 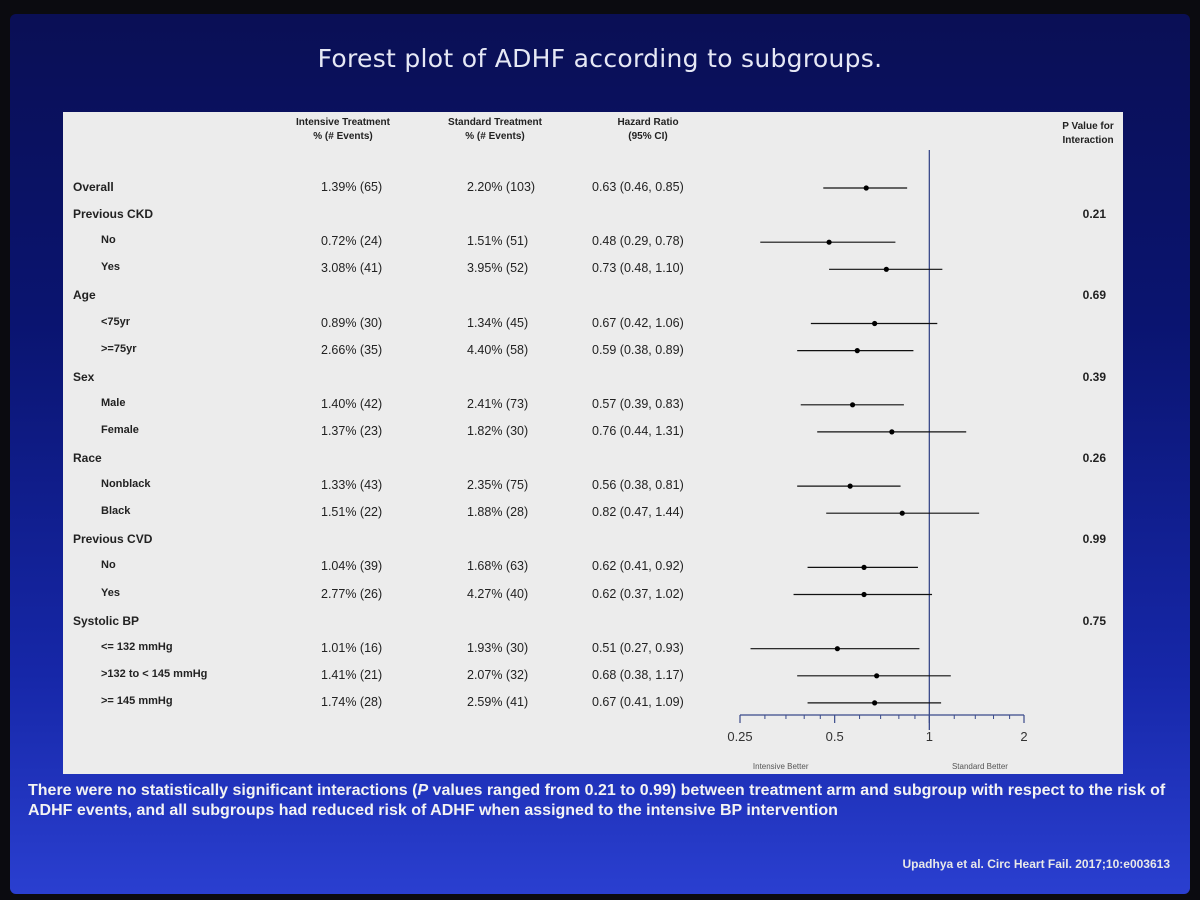 What do you see at coordinates (648, 136) in the screenshot?
I see `col-head-hr-line2: (95% CI)` at bounding box center [648, 136].